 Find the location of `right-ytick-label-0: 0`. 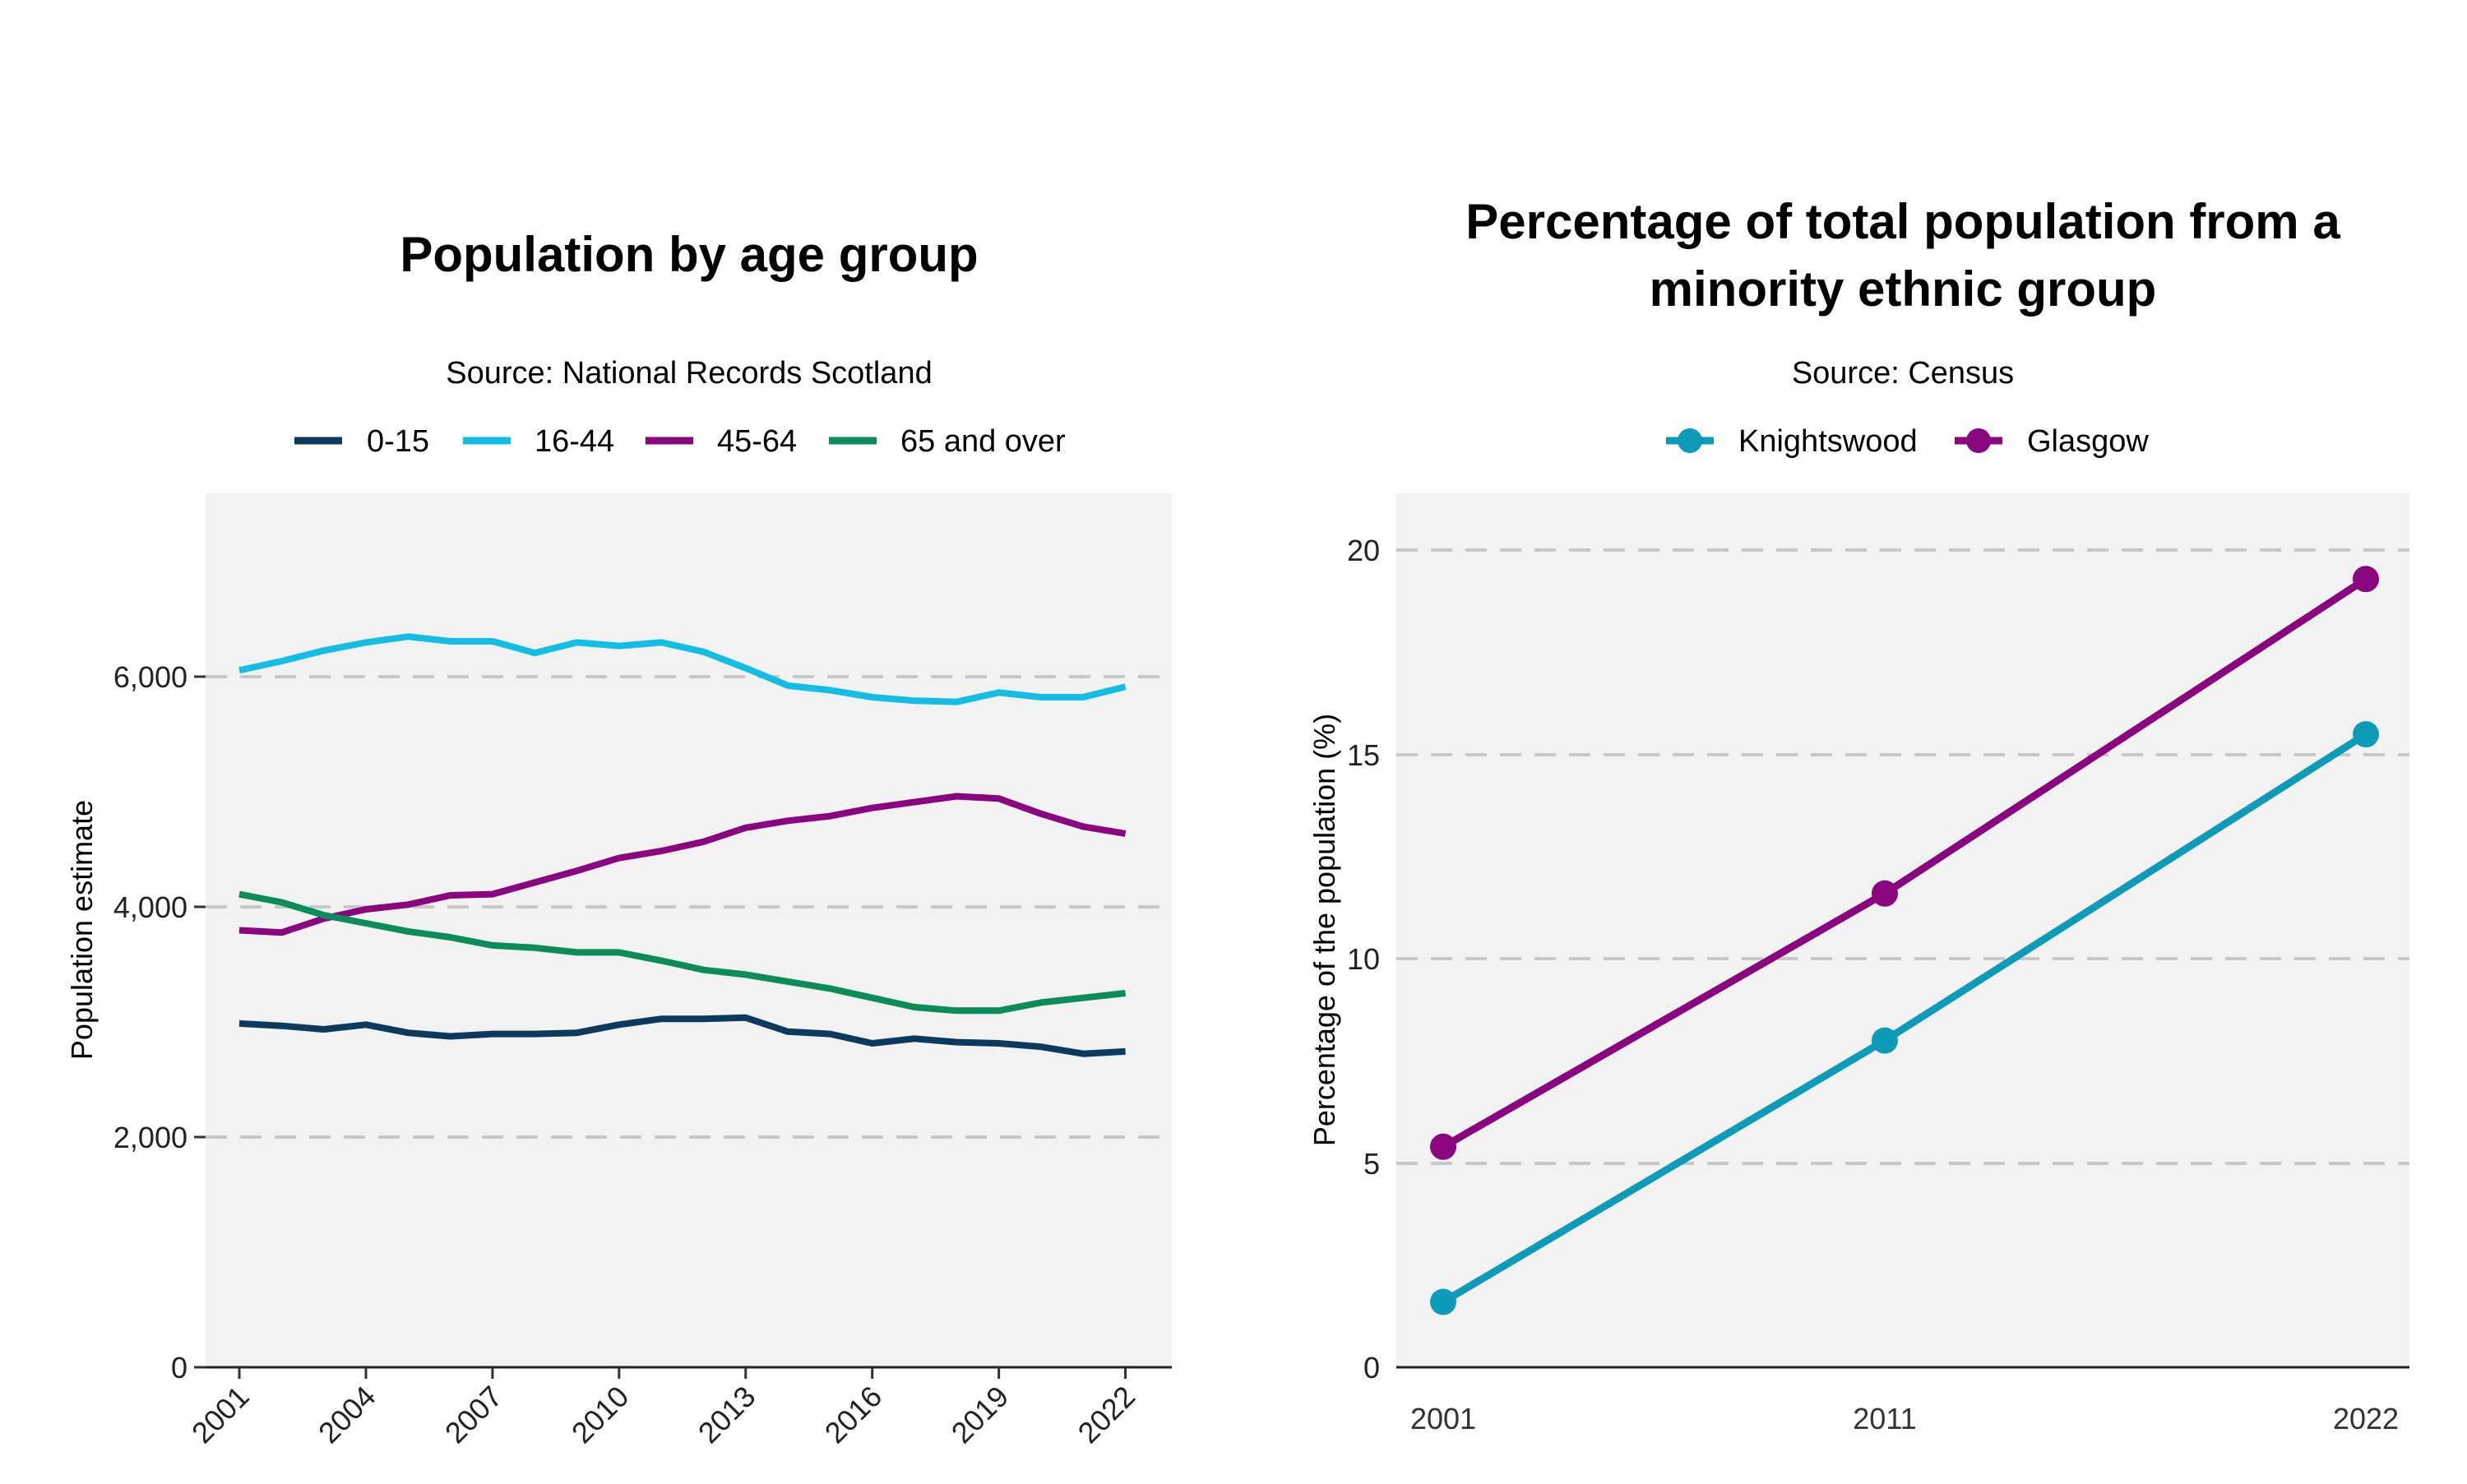

right-ytick-label-0: 0 is located at coordinates (1371, 1368).